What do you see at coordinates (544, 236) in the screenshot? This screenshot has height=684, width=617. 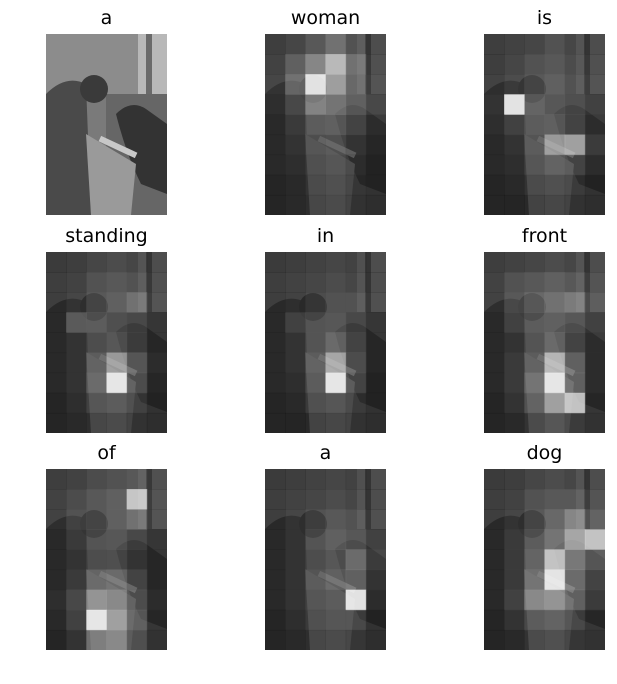 I see `word-label: front` at bounding box center [544, 236].